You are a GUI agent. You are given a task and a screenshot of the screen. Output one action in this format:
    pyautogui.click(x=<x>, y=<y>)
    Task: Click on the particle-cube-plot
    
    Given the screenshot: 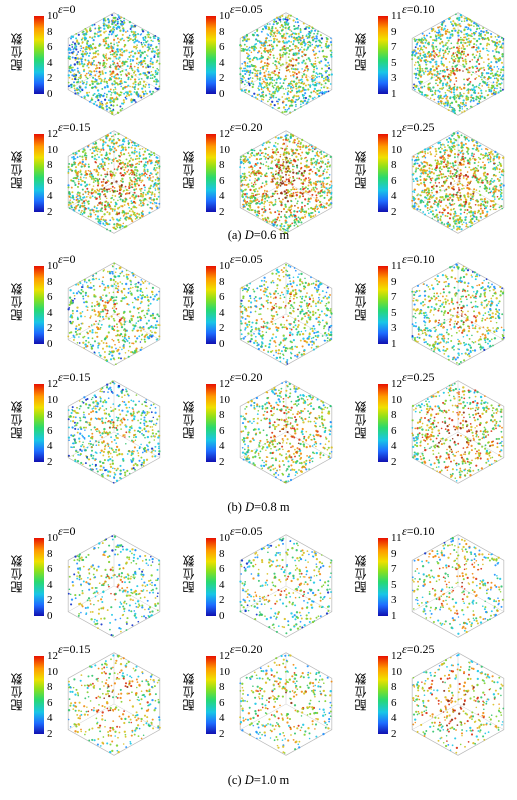 What is the action you would take?
    pyautogui.click(x=114, y=182)
    